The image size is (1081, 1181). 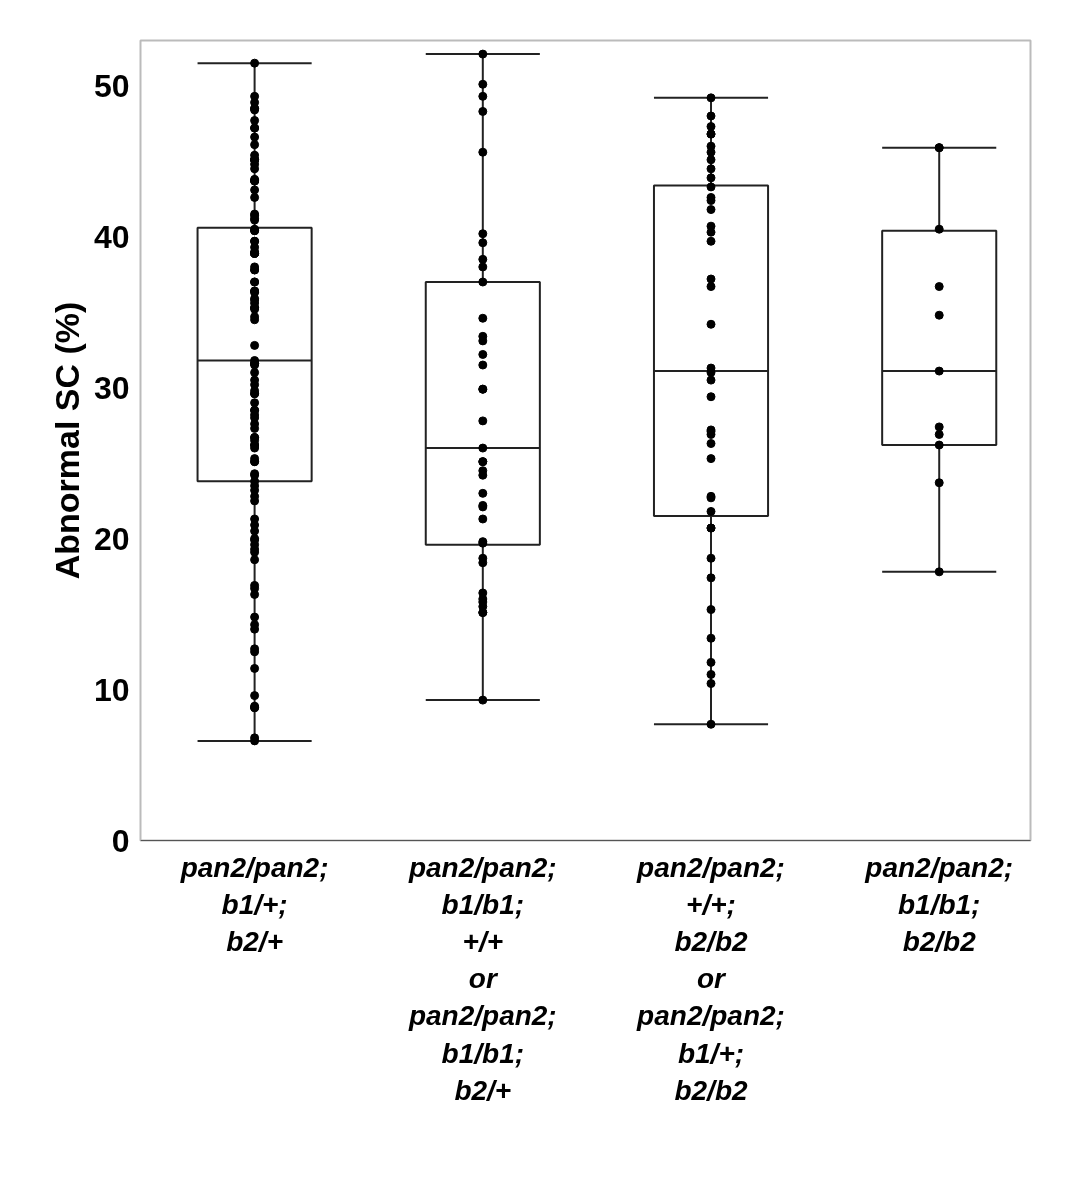 I want to click on x-tick-label: pan2/pan2; b1/b1; b2/b2, so click(x=939, y=904).